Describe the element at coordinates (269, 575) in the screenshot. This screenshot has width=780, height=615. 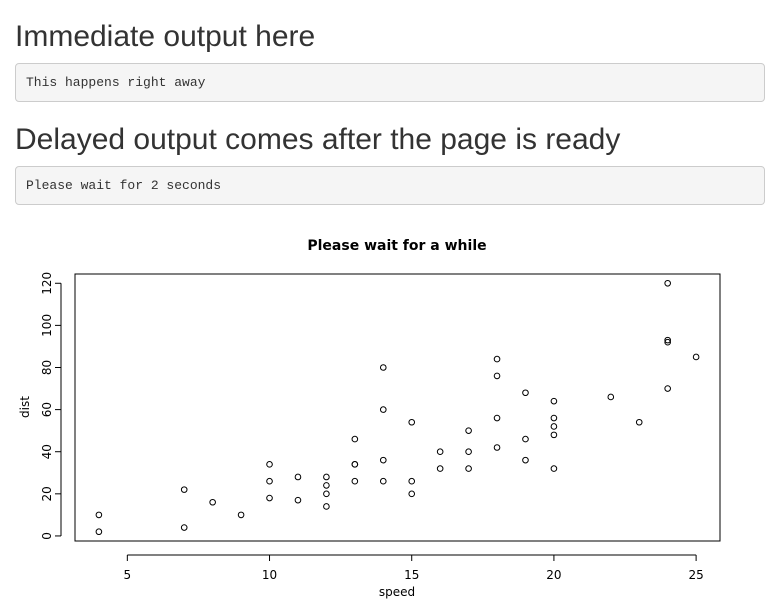
I see `x-tick-label: 10` at that location.